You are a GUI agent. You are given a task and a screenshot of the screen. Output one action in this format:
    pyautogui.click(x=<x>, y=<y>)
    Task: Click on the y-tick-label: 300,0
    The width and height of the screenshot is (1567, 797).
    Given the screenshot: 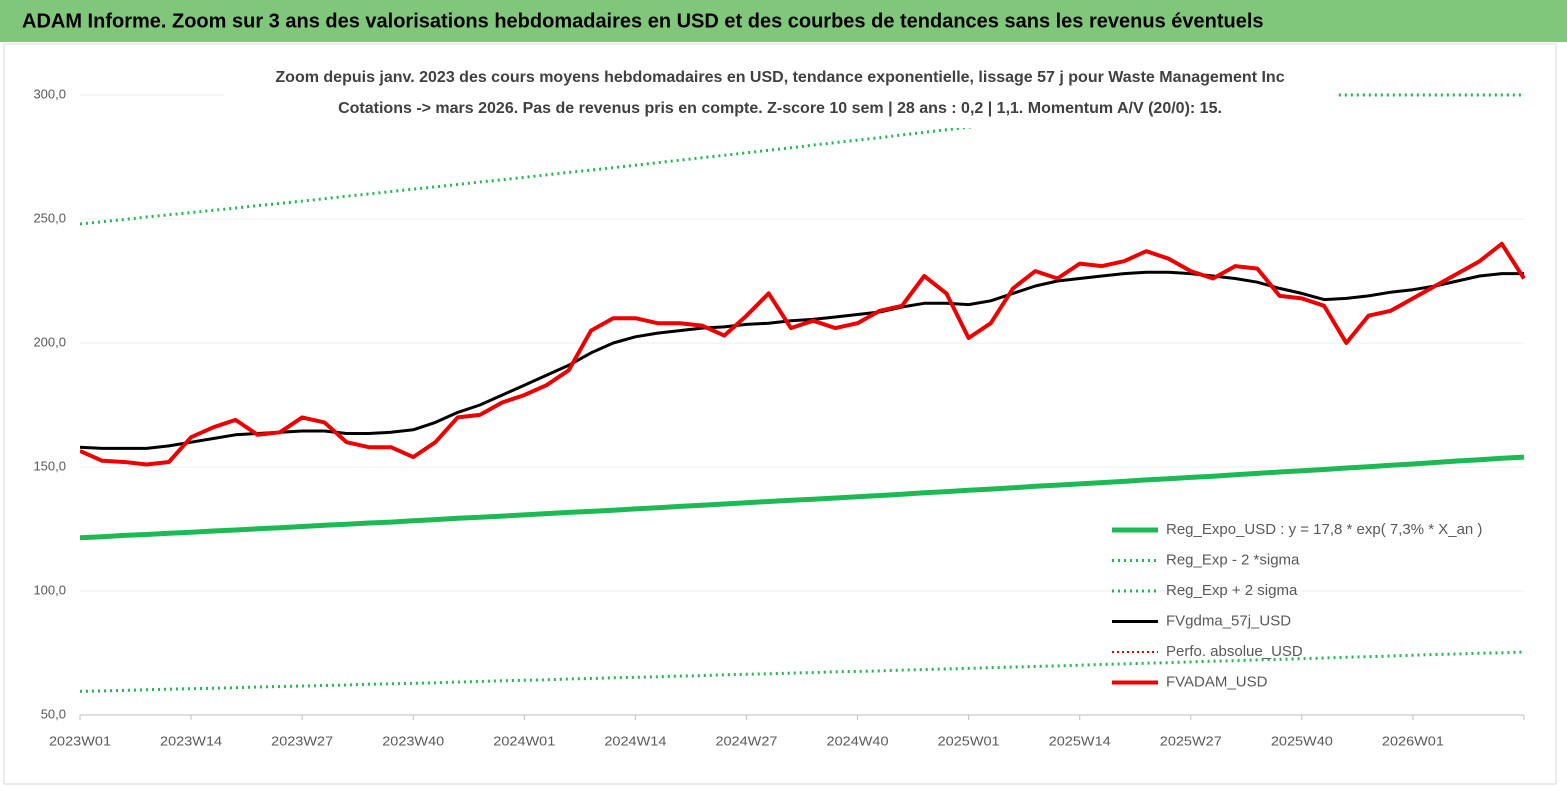 What is the action you would take?
    pyautogui.click(x=49, y=93)
    